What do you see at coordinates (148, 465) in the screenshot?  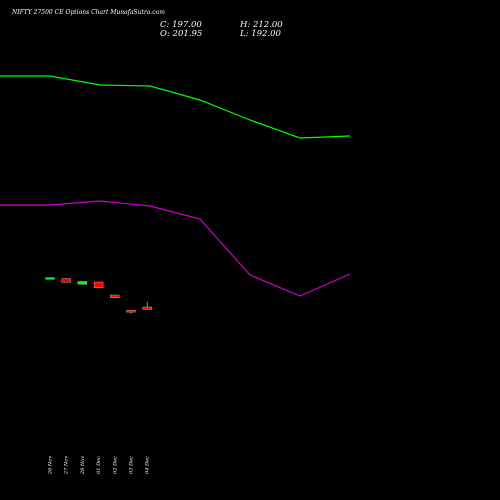 I see `x-tick-label: 04 Dec` at bounding box center [148, 465].